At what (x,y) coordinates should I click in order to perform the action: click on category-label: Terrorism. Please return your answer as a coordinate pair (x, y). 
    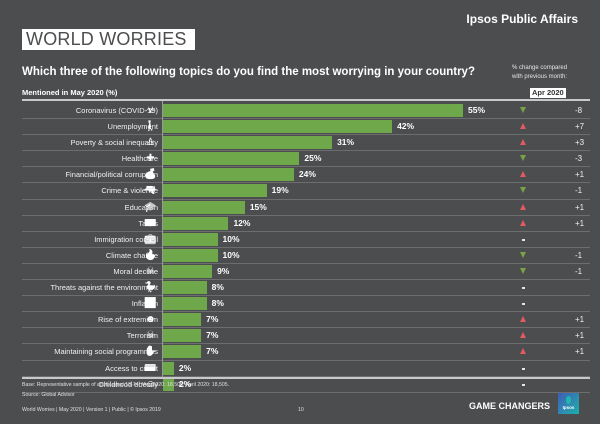
    Looking at the image, I should click on (142, 336).